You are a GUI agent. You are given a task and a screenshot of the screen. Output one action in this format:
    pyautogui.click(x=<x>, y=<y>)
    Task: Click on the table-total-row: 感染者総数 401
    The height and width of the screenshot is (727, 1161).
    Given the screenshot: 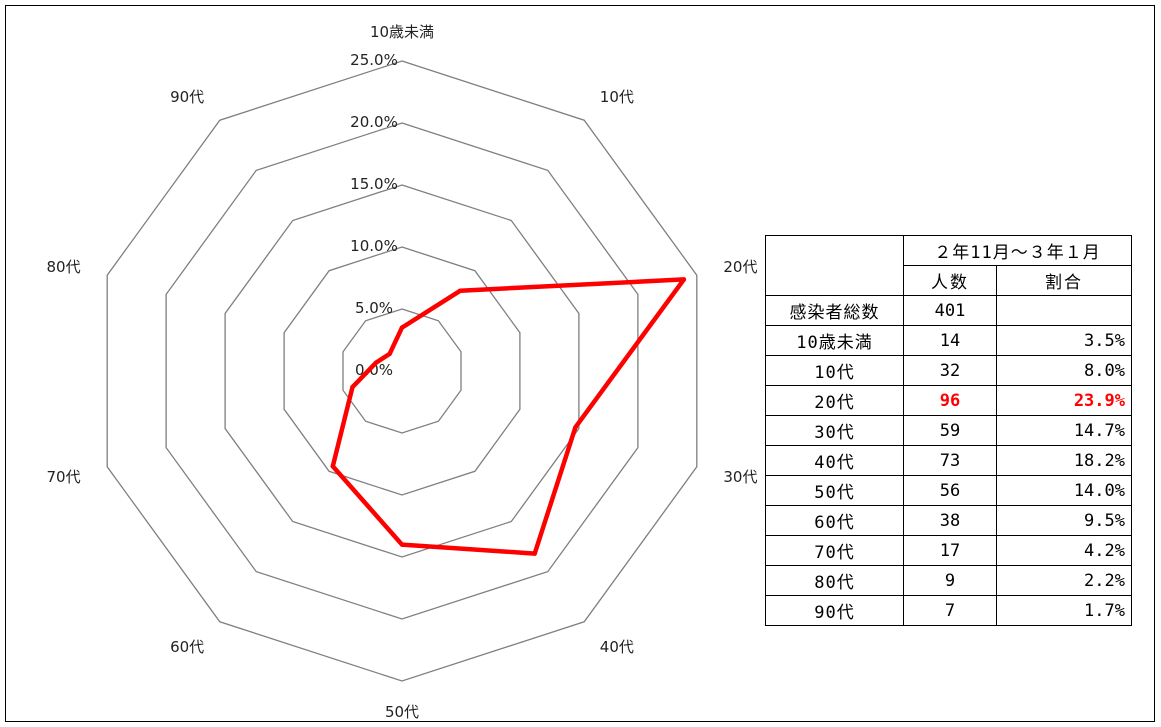 What is the action you would take?
    pyautogui.click(x=948, y=310)
    